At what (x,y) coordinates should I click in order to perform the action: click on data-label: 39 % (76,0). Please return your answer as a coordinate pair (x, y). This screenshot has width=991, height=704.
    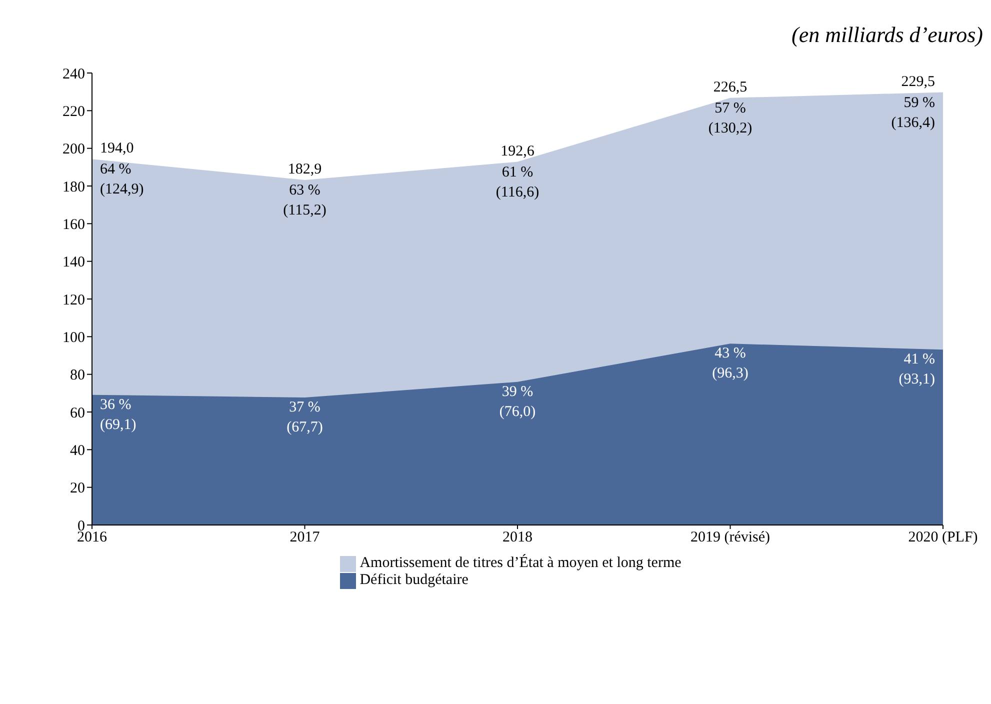
    Looking at the image, I should click on (517, 402).